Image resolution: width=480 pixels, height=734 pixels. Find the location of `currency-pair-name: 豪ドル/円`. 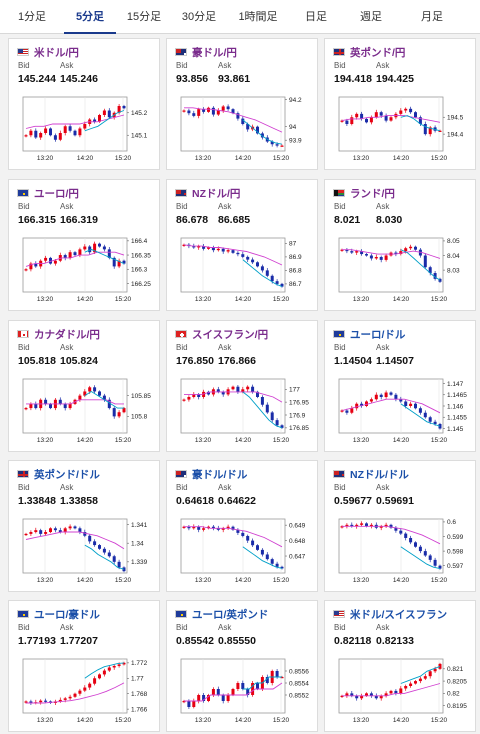

currency-pair-name: 豪ドル/円 is located at coordinates (214, 52).